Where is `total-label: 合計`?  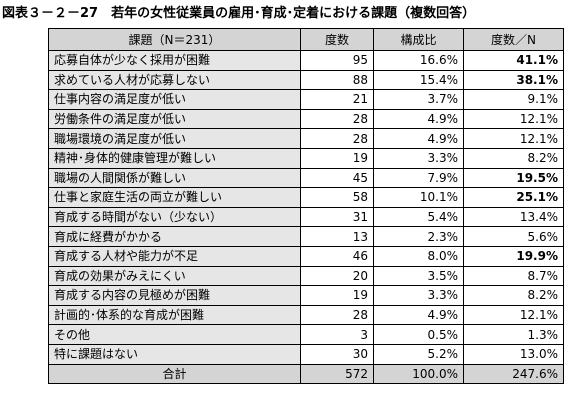 total-label: 合計 is located at coordinates (174, 374).